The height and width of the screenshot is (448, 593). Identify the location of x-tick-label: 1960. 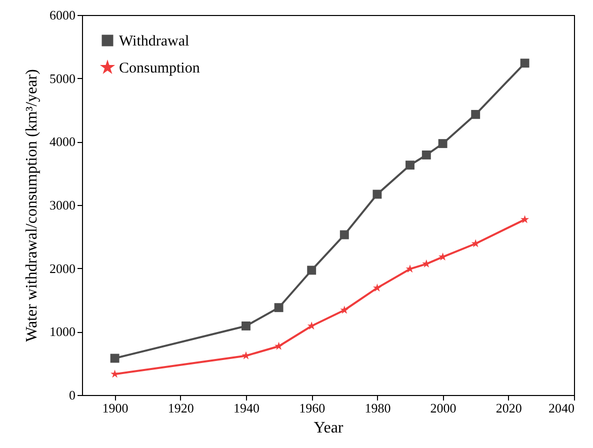
(312, 408).